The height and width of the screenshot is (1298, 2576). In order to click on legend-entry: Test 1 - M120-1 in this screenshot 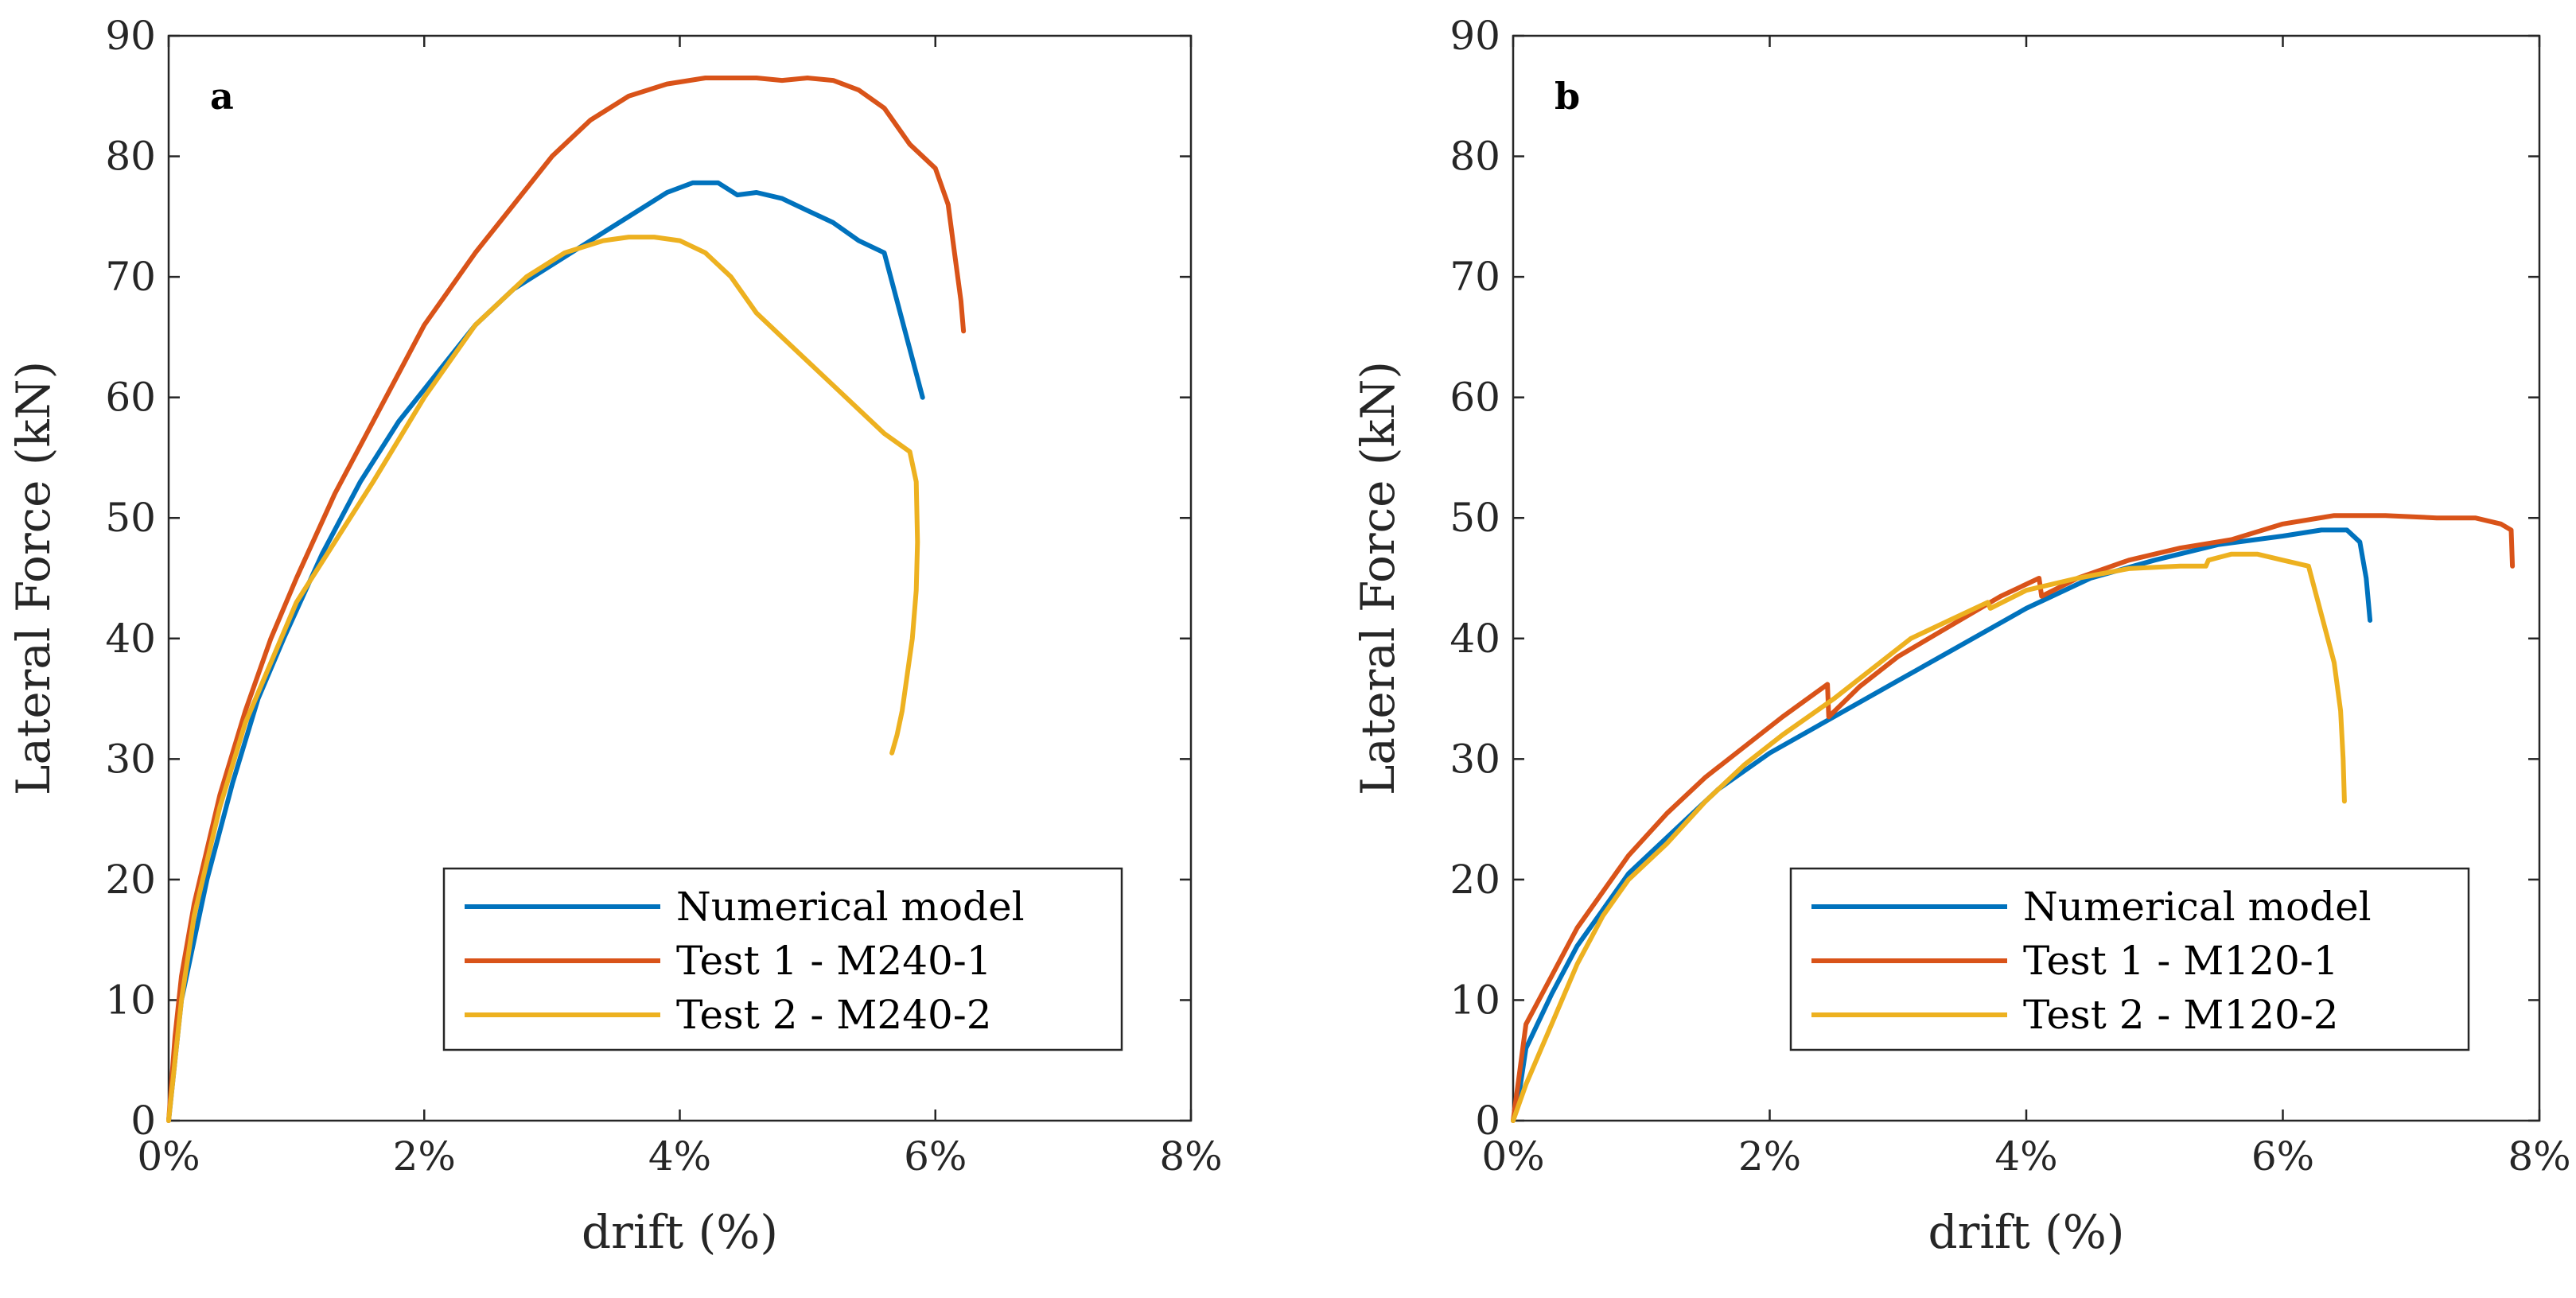, I will do `click(2181, 961)`.